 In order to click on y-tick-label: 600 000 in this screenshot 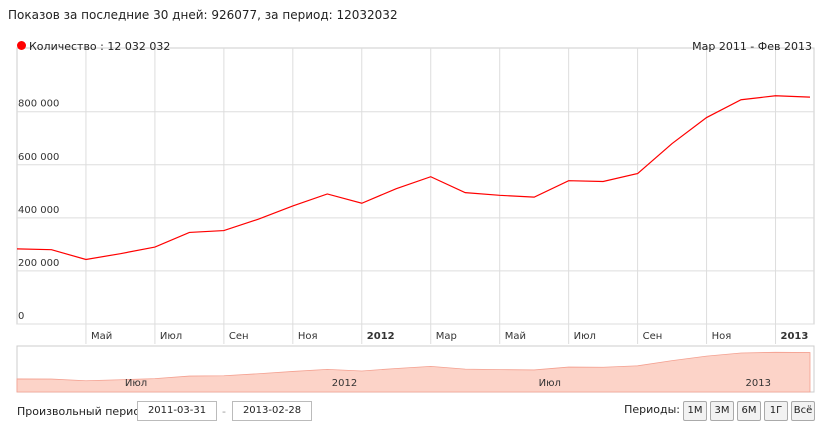, I will do `click(38, 157)`.